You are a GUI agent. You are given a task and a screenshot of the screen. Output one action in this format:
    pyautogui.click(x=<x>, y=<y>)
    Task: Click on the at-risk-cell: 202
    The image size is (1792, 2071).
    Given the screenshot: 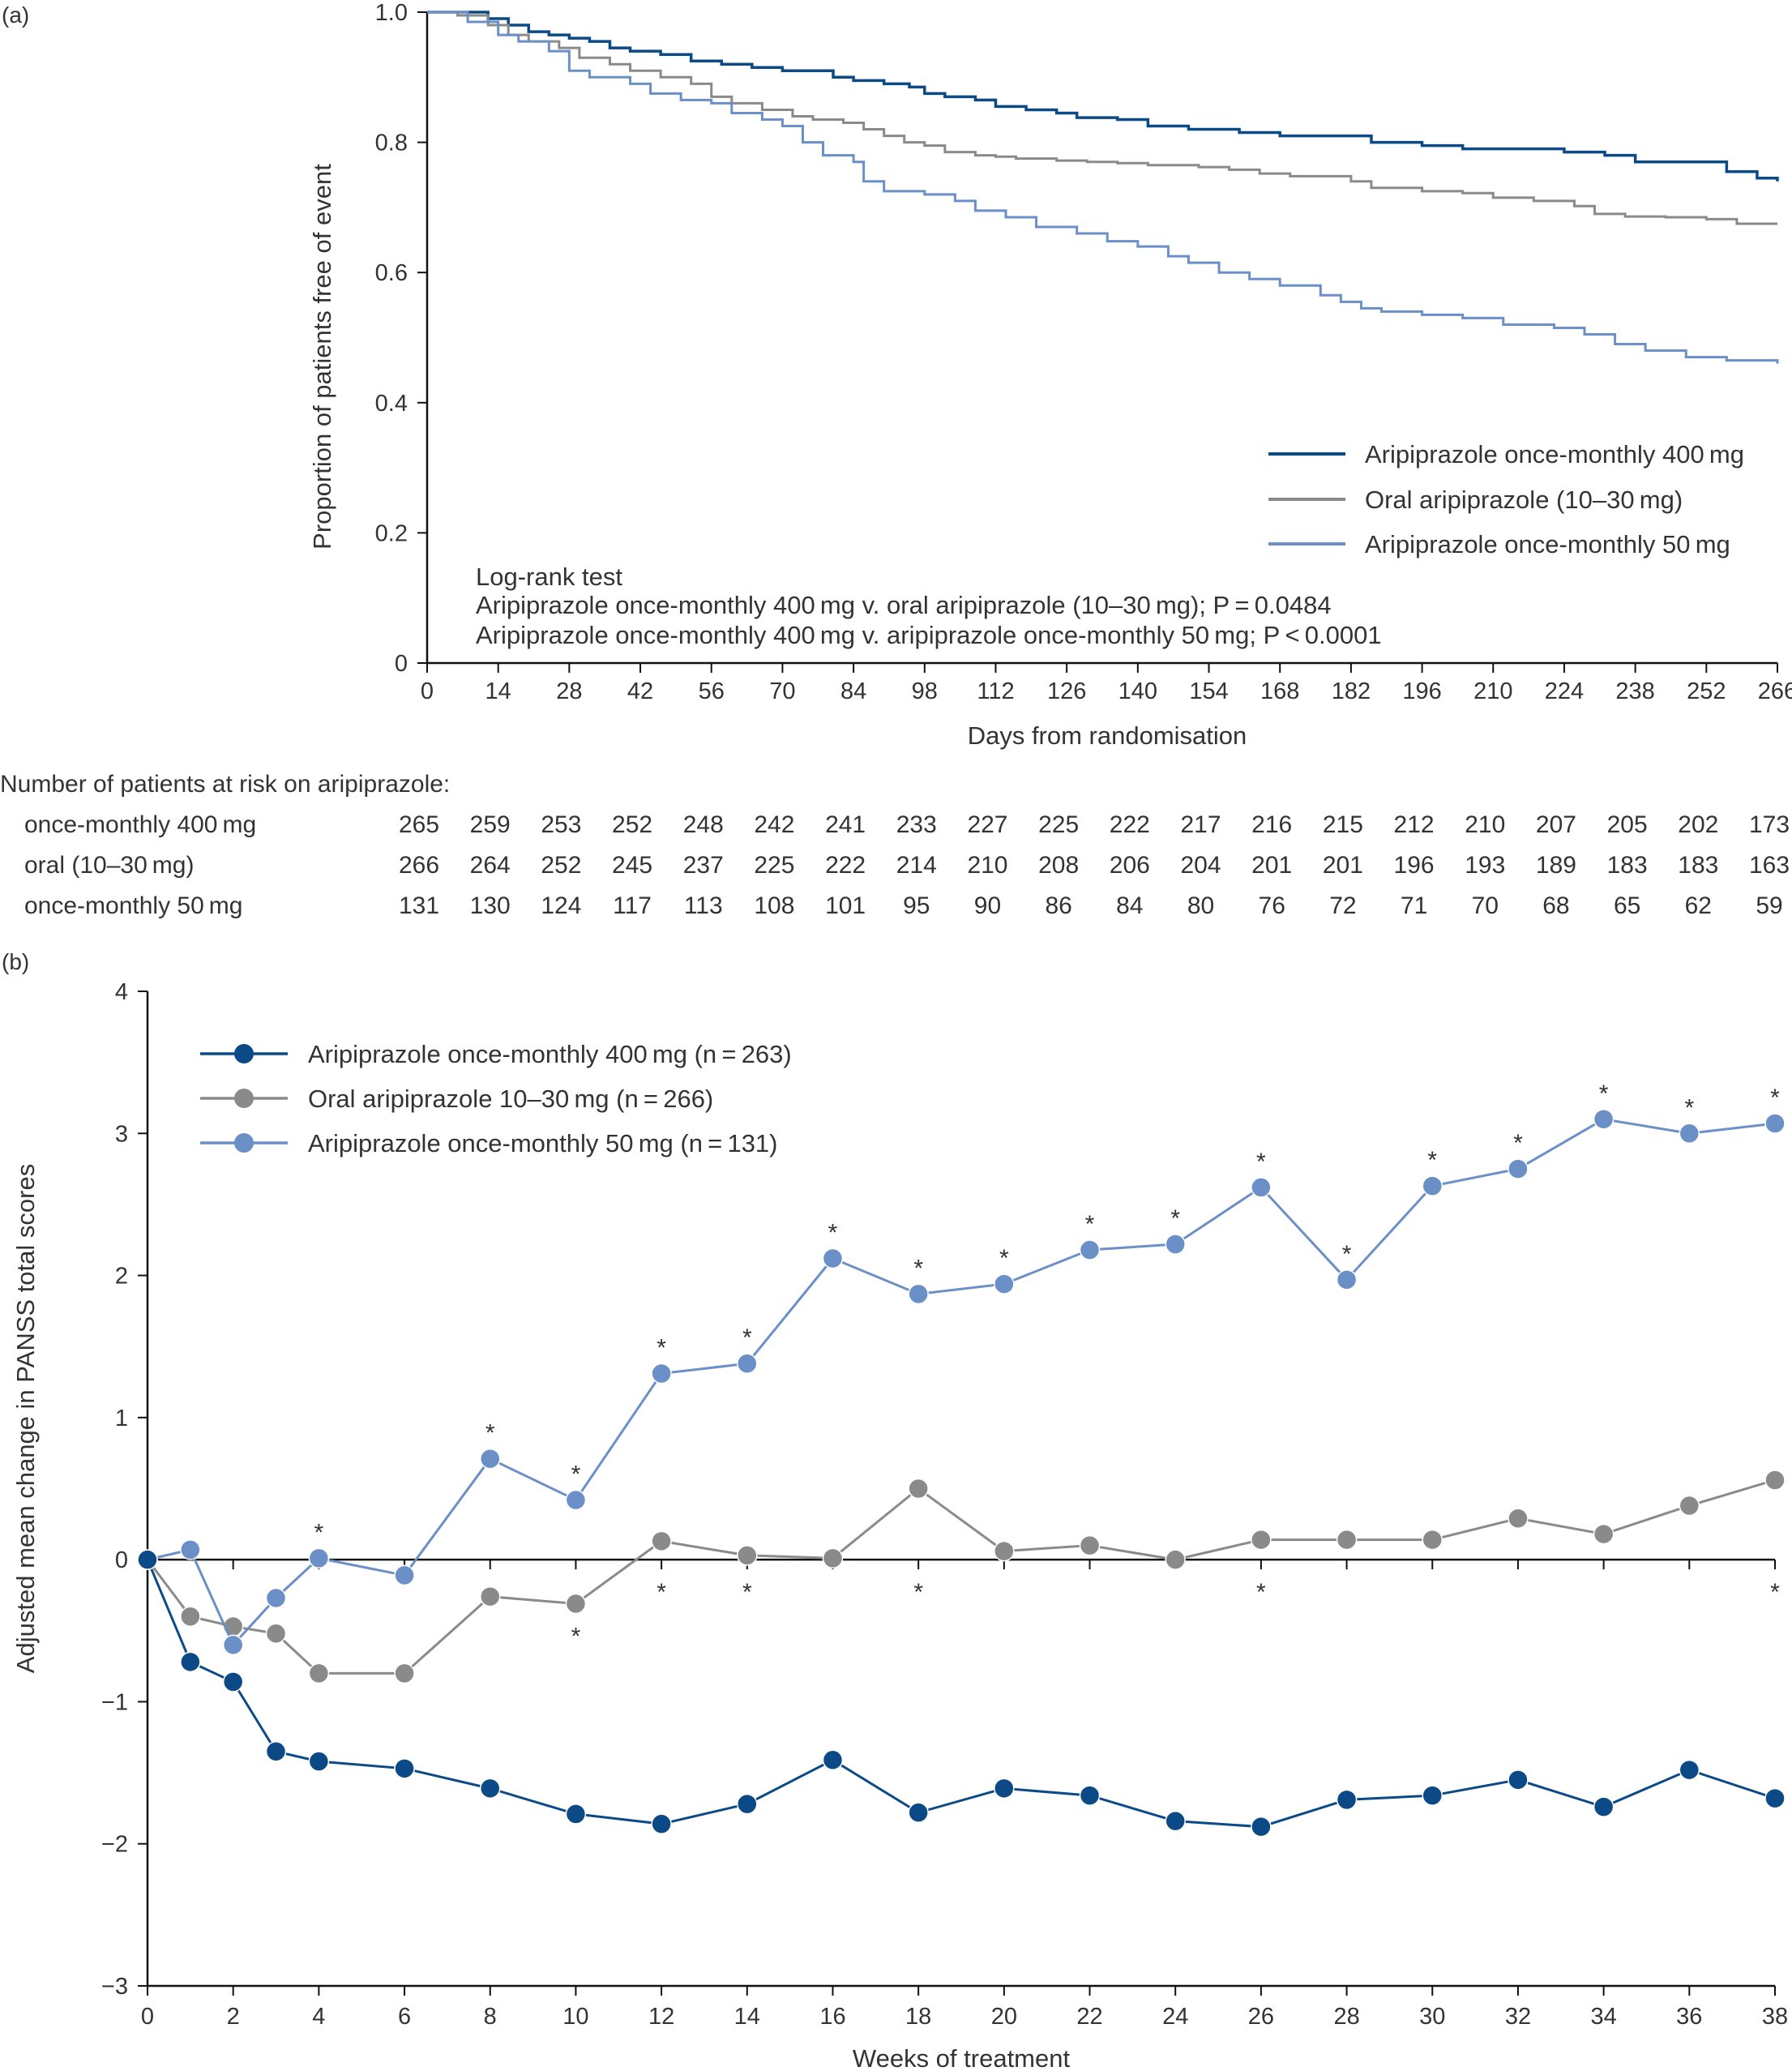 What is the action you would take?
    pyautogui.click(x=1698, y=824)
    